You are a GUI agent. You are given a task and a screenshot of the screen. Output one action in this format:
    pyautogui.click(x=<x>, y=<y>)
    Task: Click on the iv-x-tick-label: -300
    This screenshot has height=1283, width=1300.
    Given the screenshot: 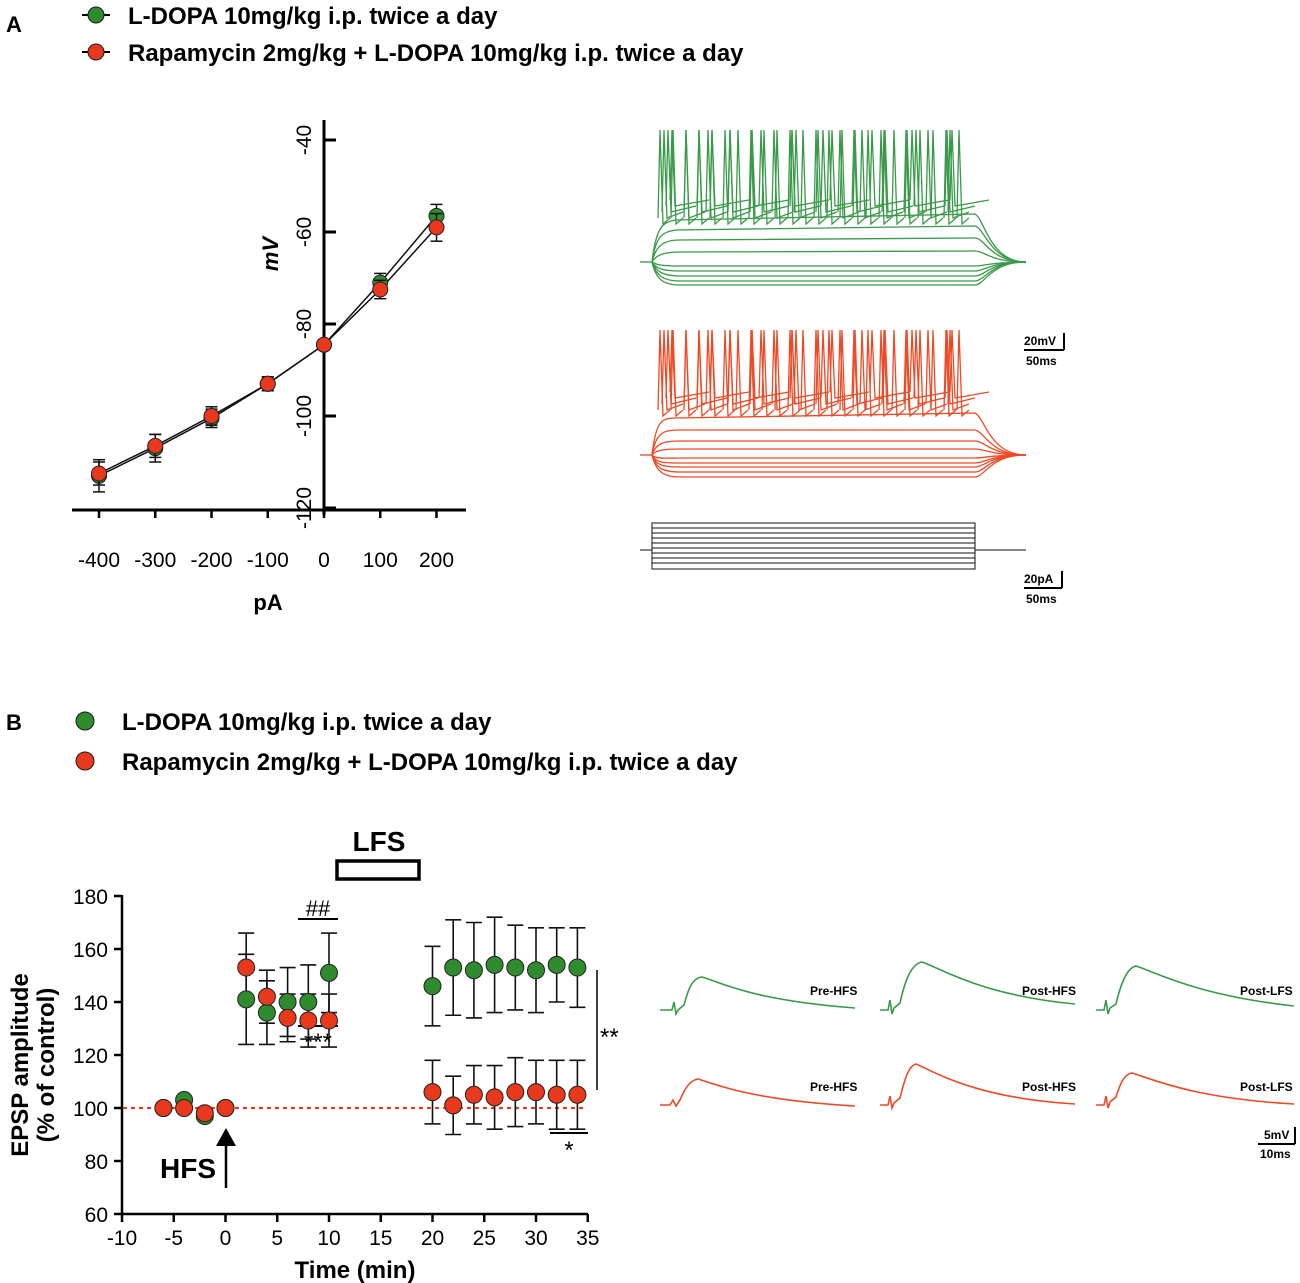 What is the action you would take?
    pyautogui.click(x=155, y=560)
    